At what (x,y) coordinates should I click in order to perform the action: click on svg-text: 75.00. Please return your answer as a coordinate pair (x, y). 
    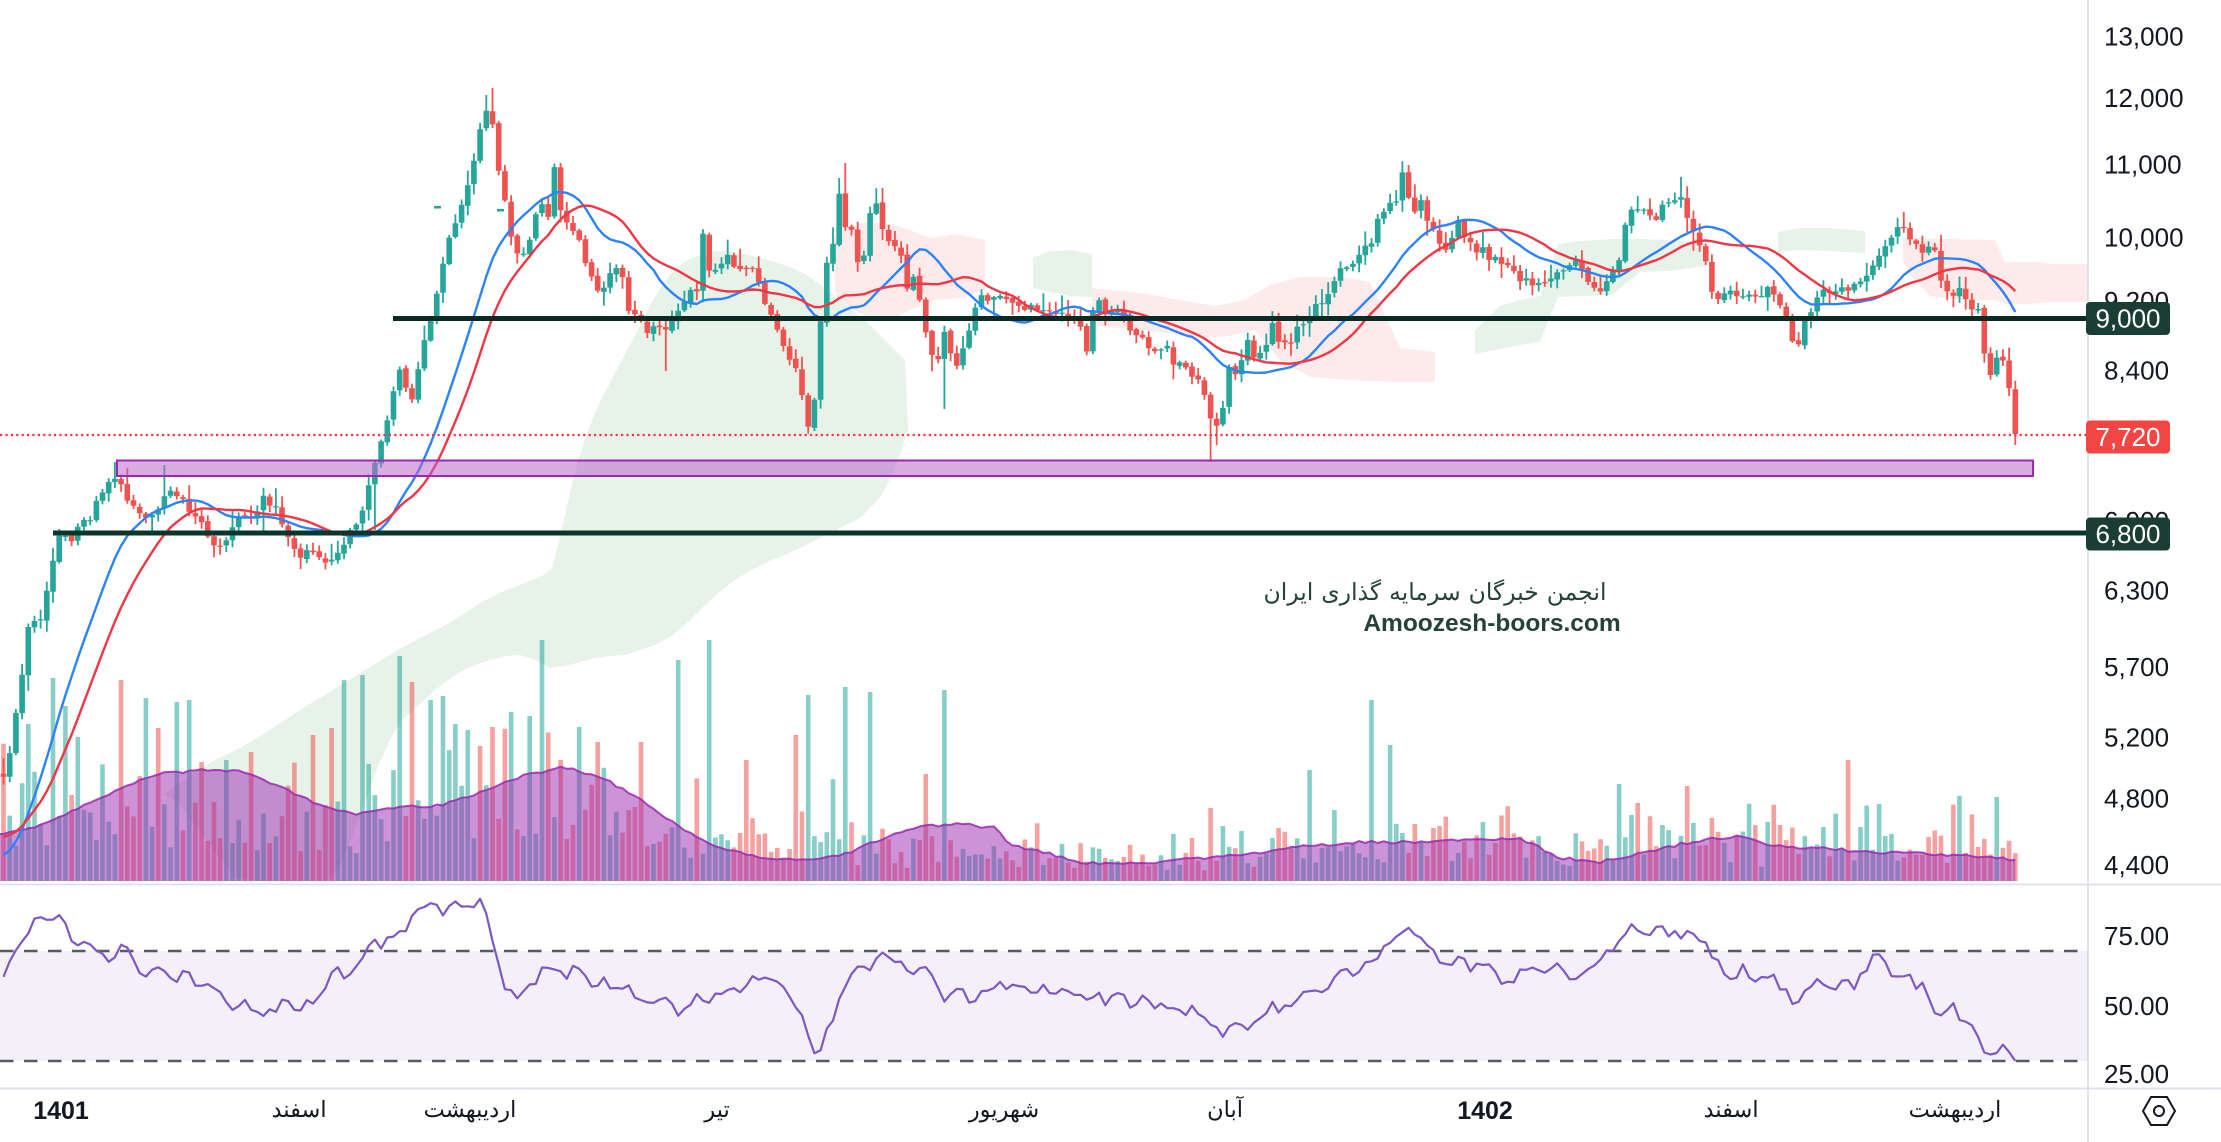
    Looking at the image, I should click on (2136, 936).